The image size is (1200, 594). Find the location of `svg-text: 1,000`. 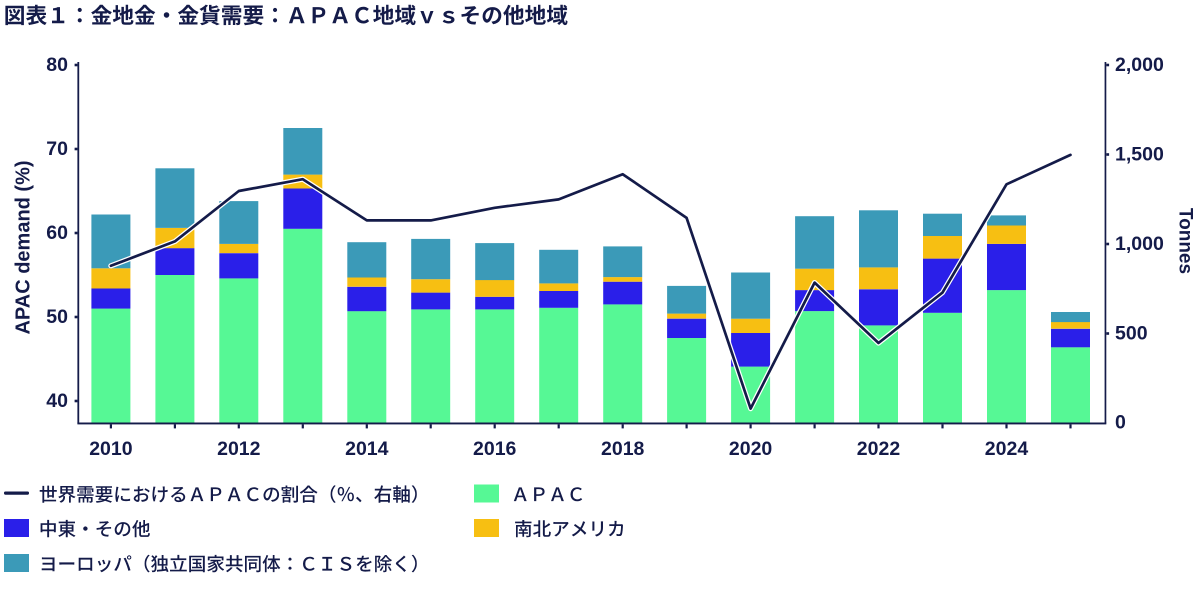

svg-text: 1,000 is located at coordinates (1139, 244).